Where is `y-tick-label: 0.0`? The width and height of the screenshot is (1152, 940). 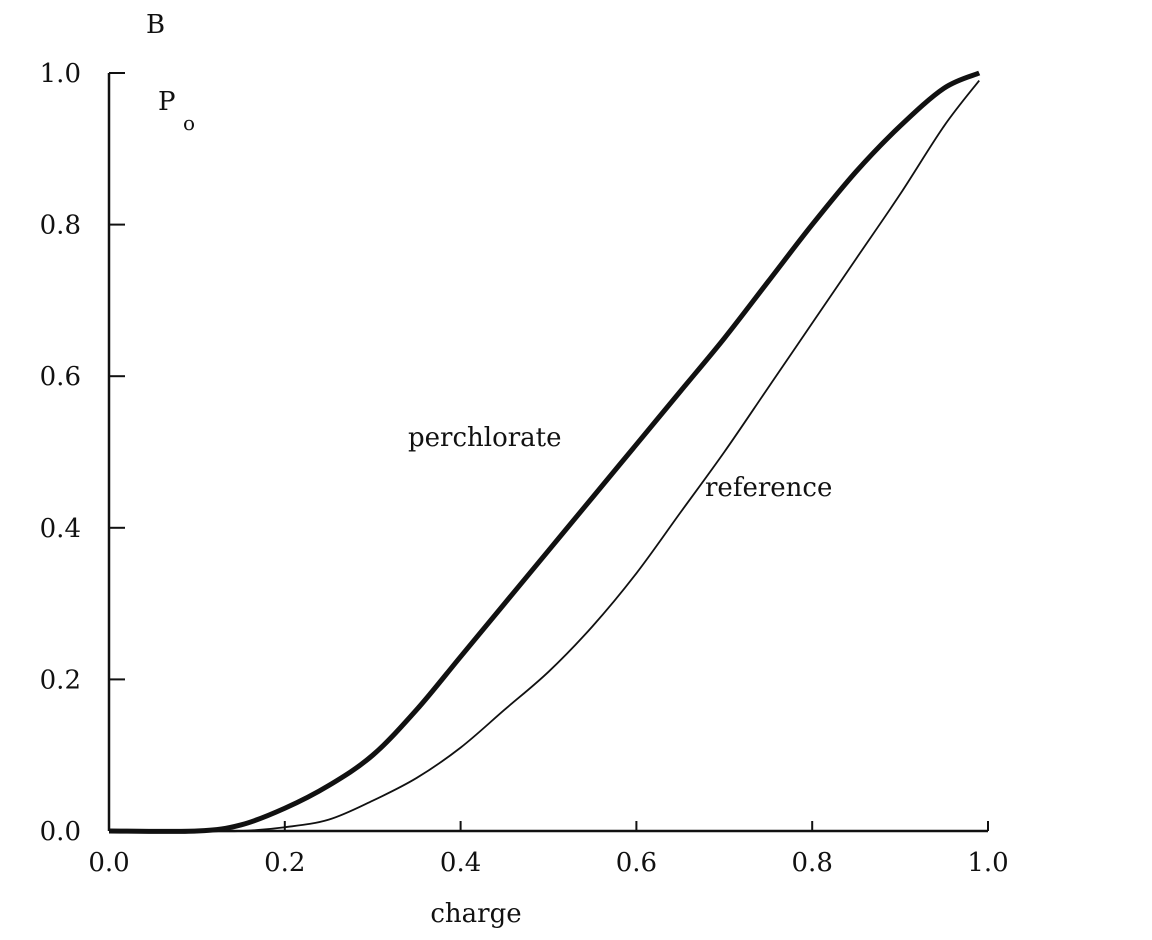 y-tick-label: 0.0 is located at coordinates (60, 832).